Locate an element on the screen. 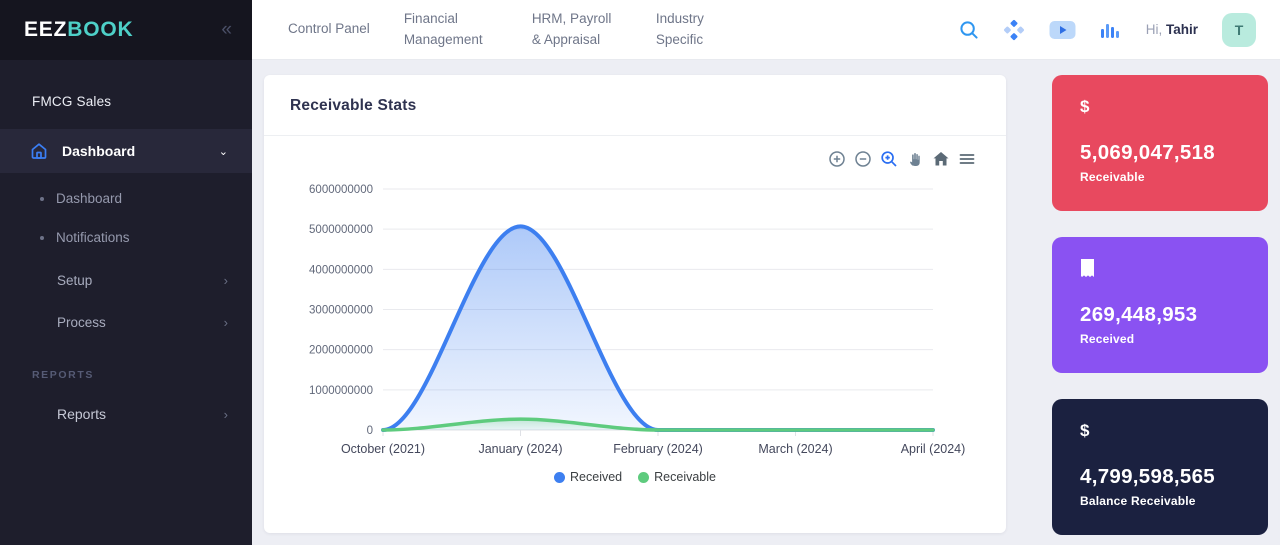 This screenshot has width=1280, height=545. pan-icon is located at coordinates (915, 159).